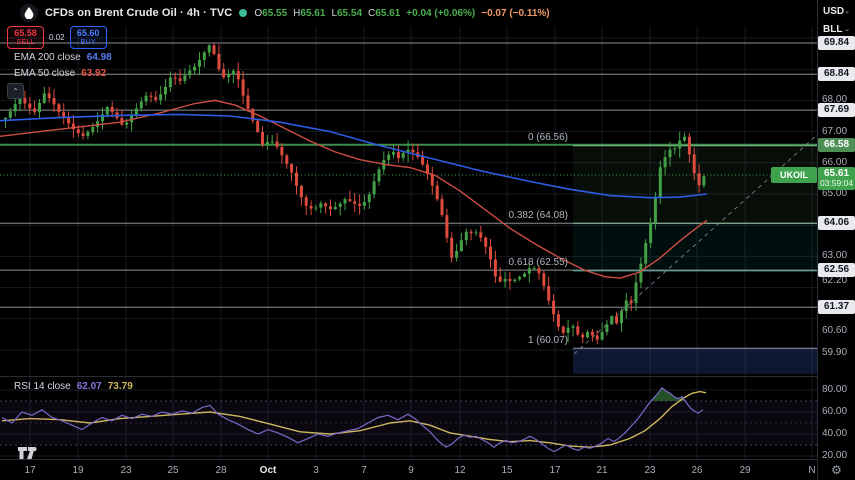  I want to click on symbol-title: CFDs on Brent Crude Oil · 4h · TVC, so click(139, 13).